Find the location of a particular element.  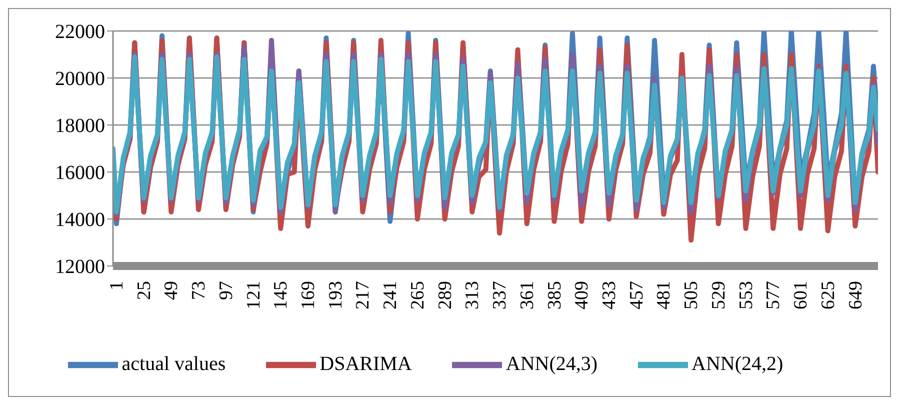

x-tick-label: 241 is located at coordinates (391, 295).